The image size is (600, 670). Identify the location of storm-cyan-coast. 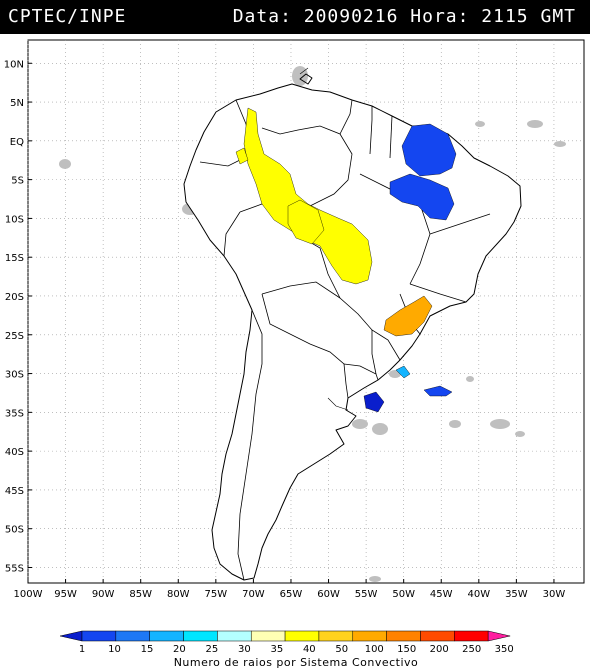
(403, 372).